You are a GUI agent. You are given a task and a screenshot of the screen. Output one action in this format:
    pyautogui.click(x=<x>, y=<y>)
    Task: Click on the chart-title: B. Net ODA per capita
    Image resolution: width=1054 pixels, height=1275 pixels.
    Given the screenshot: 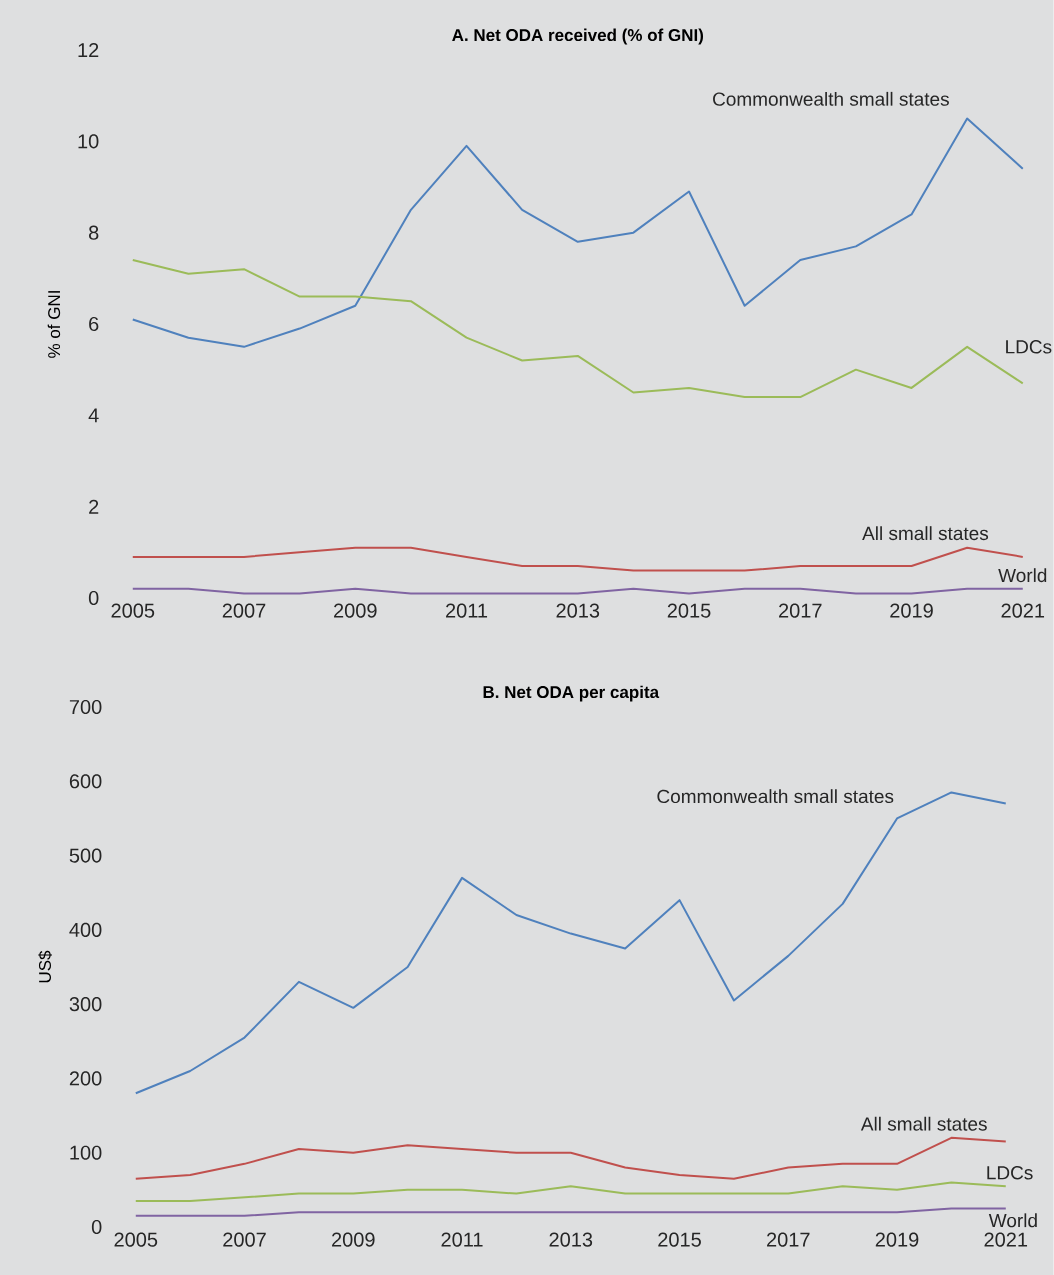 What is the action you would take?
    pyautogui.click(x=571, y=693)
    